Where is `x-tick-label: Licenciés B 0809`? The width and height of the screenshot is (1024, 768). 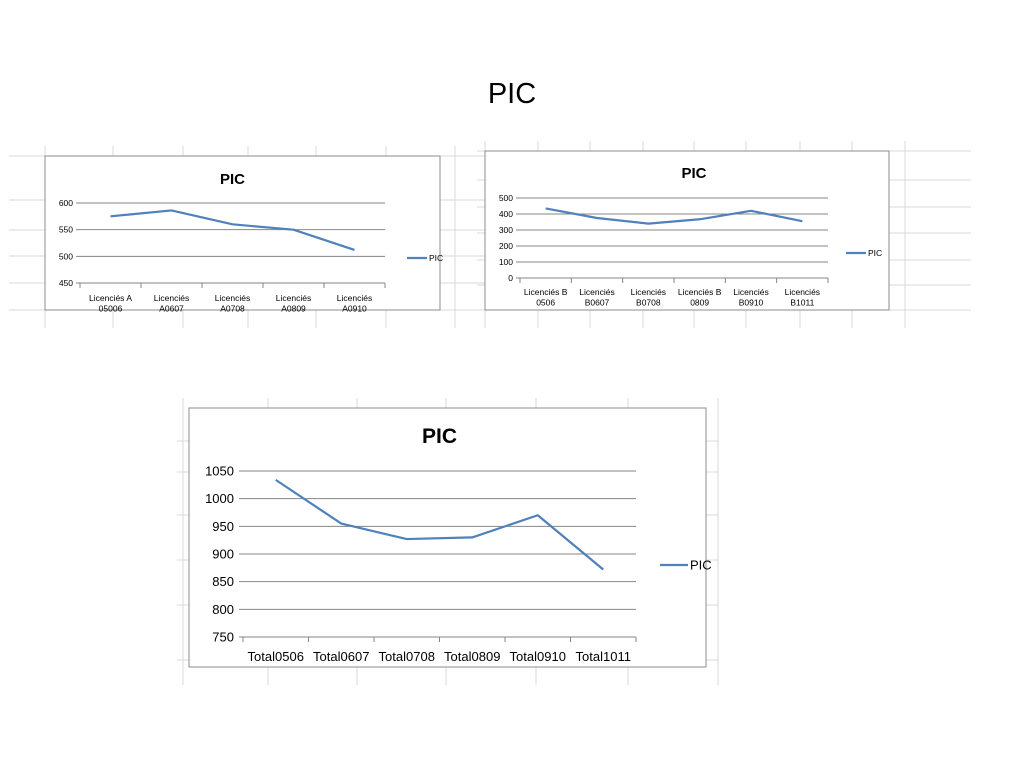
x-tick-label: Licenciés B 0809 is located at coordinates (700, 297).